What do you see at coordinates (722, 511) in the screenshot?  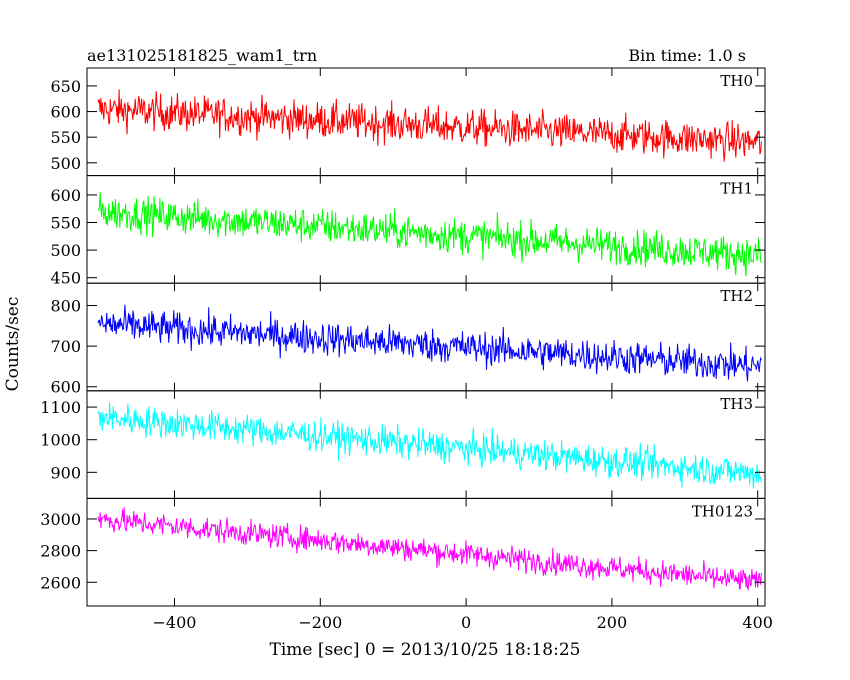 I see `panel-label: TH0123` at bounding box center [722, 511].